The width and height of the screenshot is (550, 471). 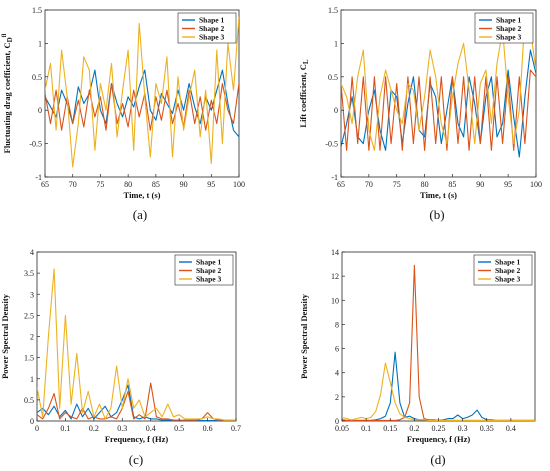 I want to click on y-tick-label-c: 3, so click(x=32, y=294).